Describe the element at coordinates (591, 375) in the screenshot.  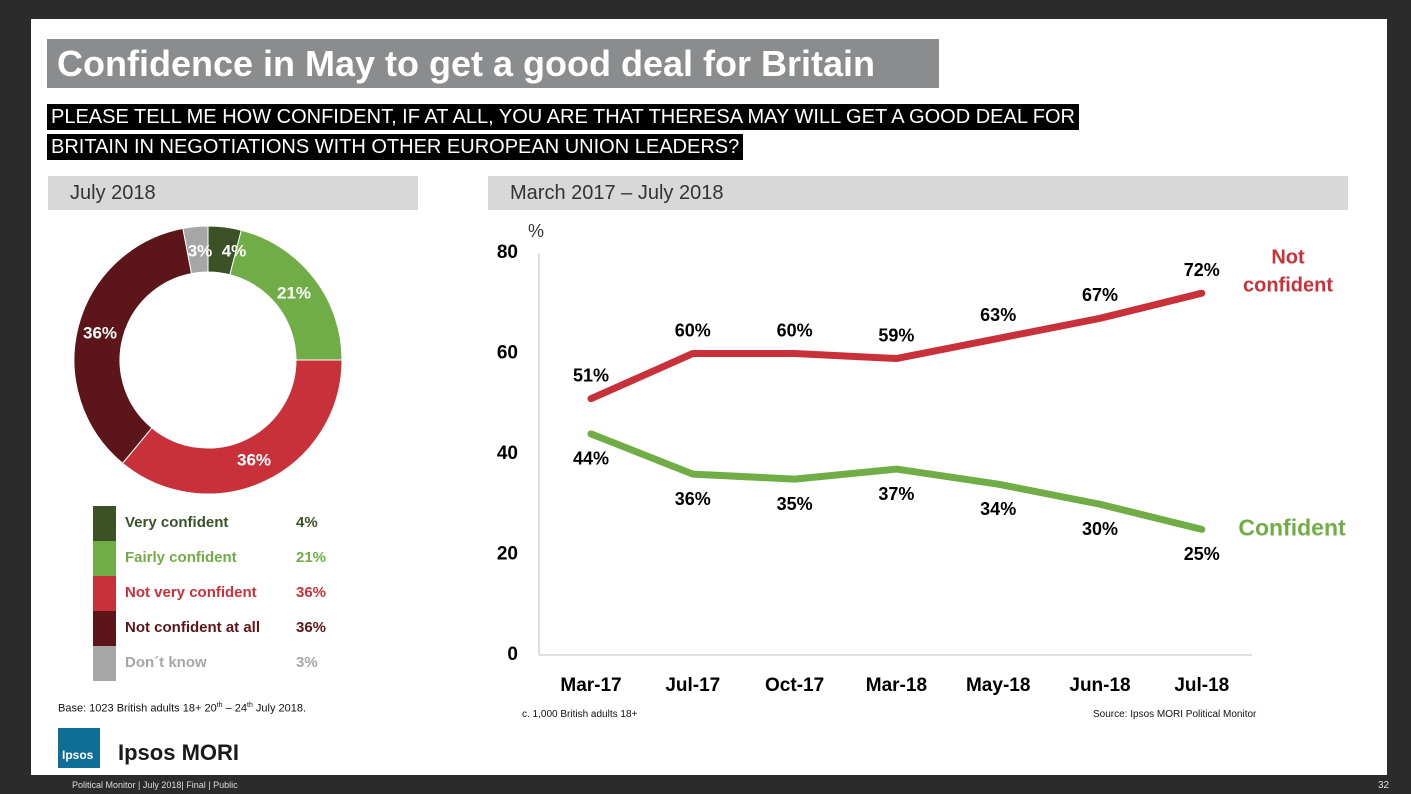
I see `data-label: 51%` at that location.